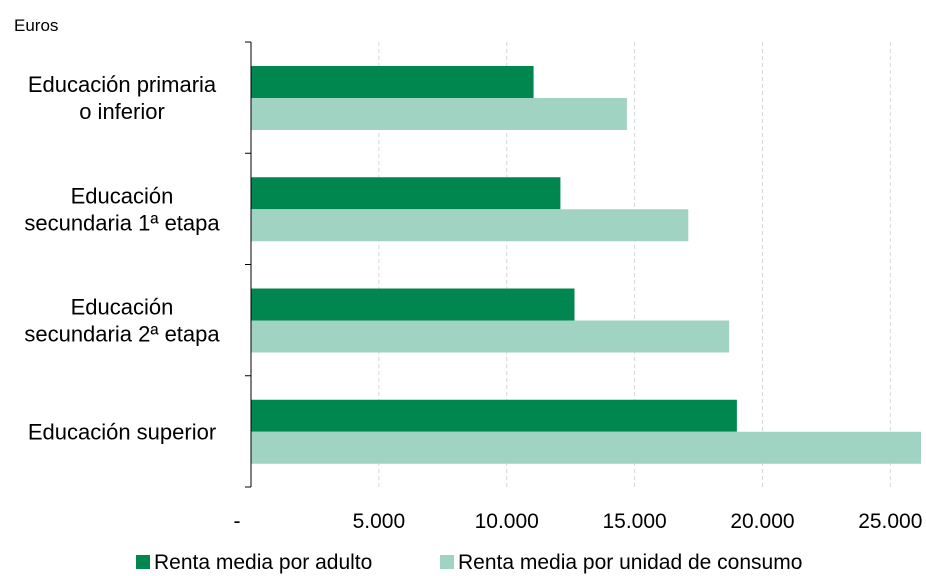 The width and height of the screenshot is (926, 576). Describe the element at coordinates (248, 264) in the screenshot. I see `y-axis` at that location.